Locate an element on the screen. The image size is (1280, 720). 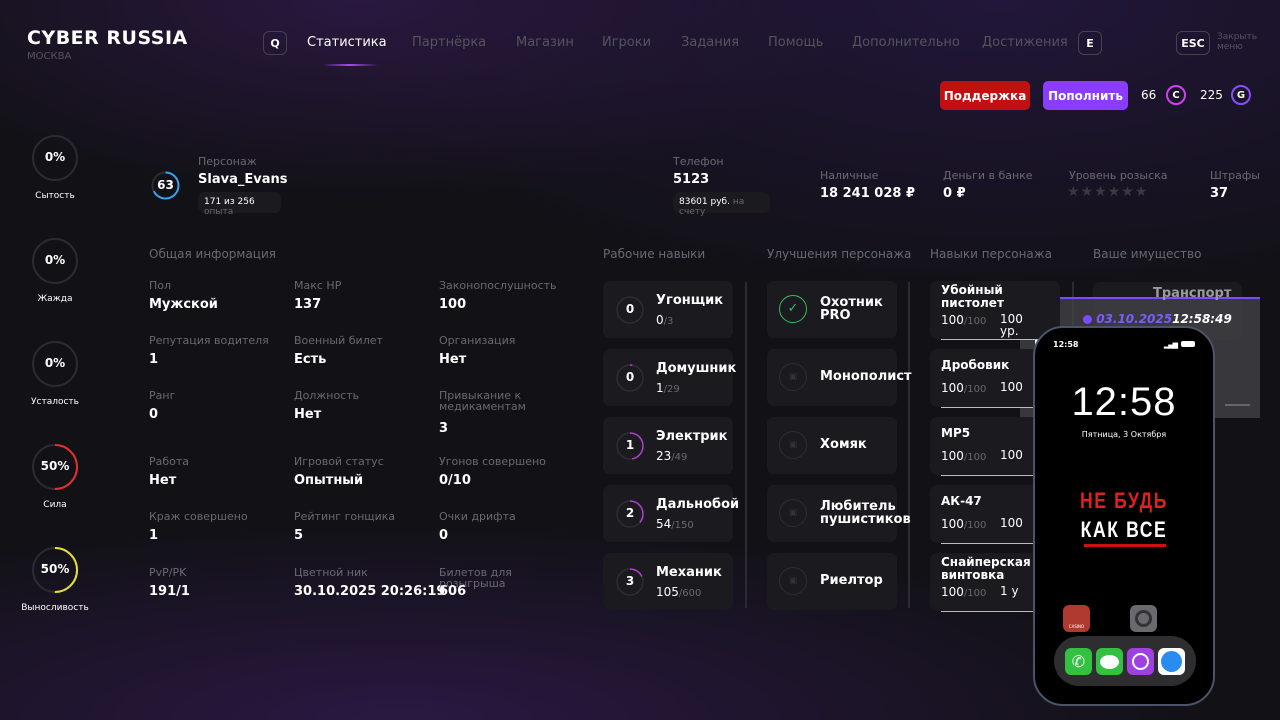
char-skill-card: Убойный пистолет 100 ур. 100/100 is located at coordinates (995, 310).